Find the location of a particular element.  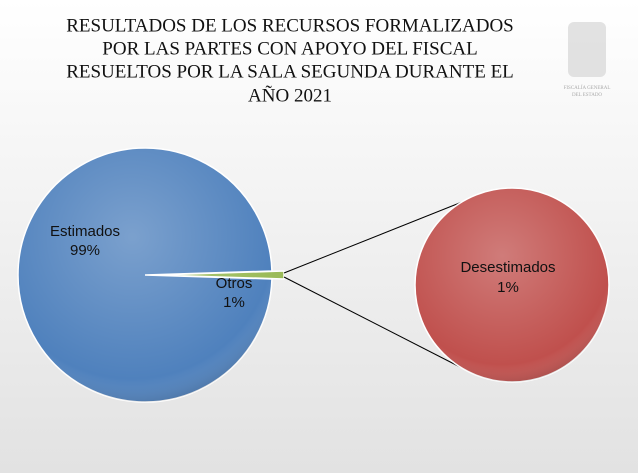

chart-title: RESULTADOS DE LOS RECURSOS FORMALIZADOS is located at coordinates (290, 25).